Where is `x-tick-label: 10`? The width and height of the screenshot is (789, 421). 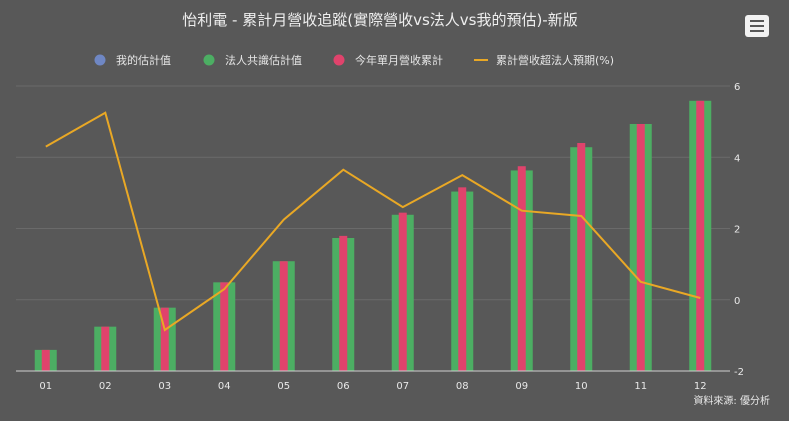
x-tick-label: 10 is located at coordinates (581, 386).